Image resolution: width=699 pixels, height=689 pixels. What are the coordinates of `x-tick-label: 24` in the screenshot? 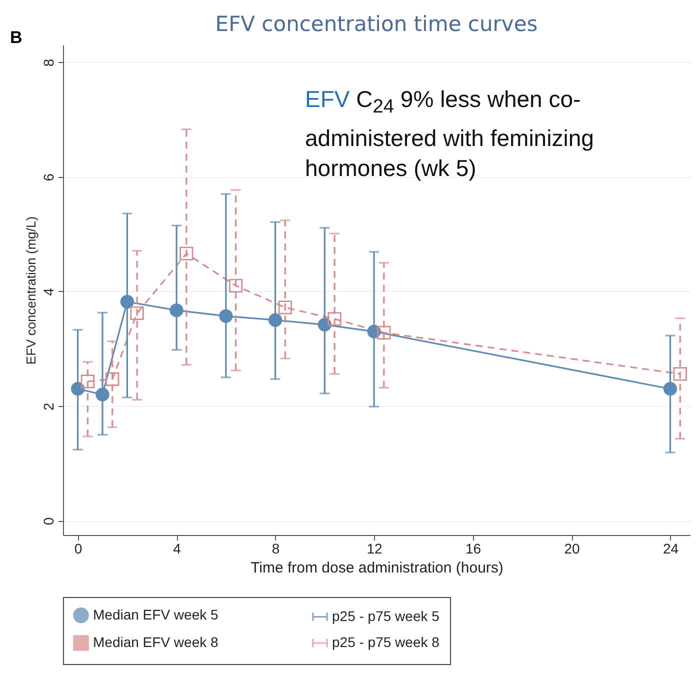 It's located at (670, 548).